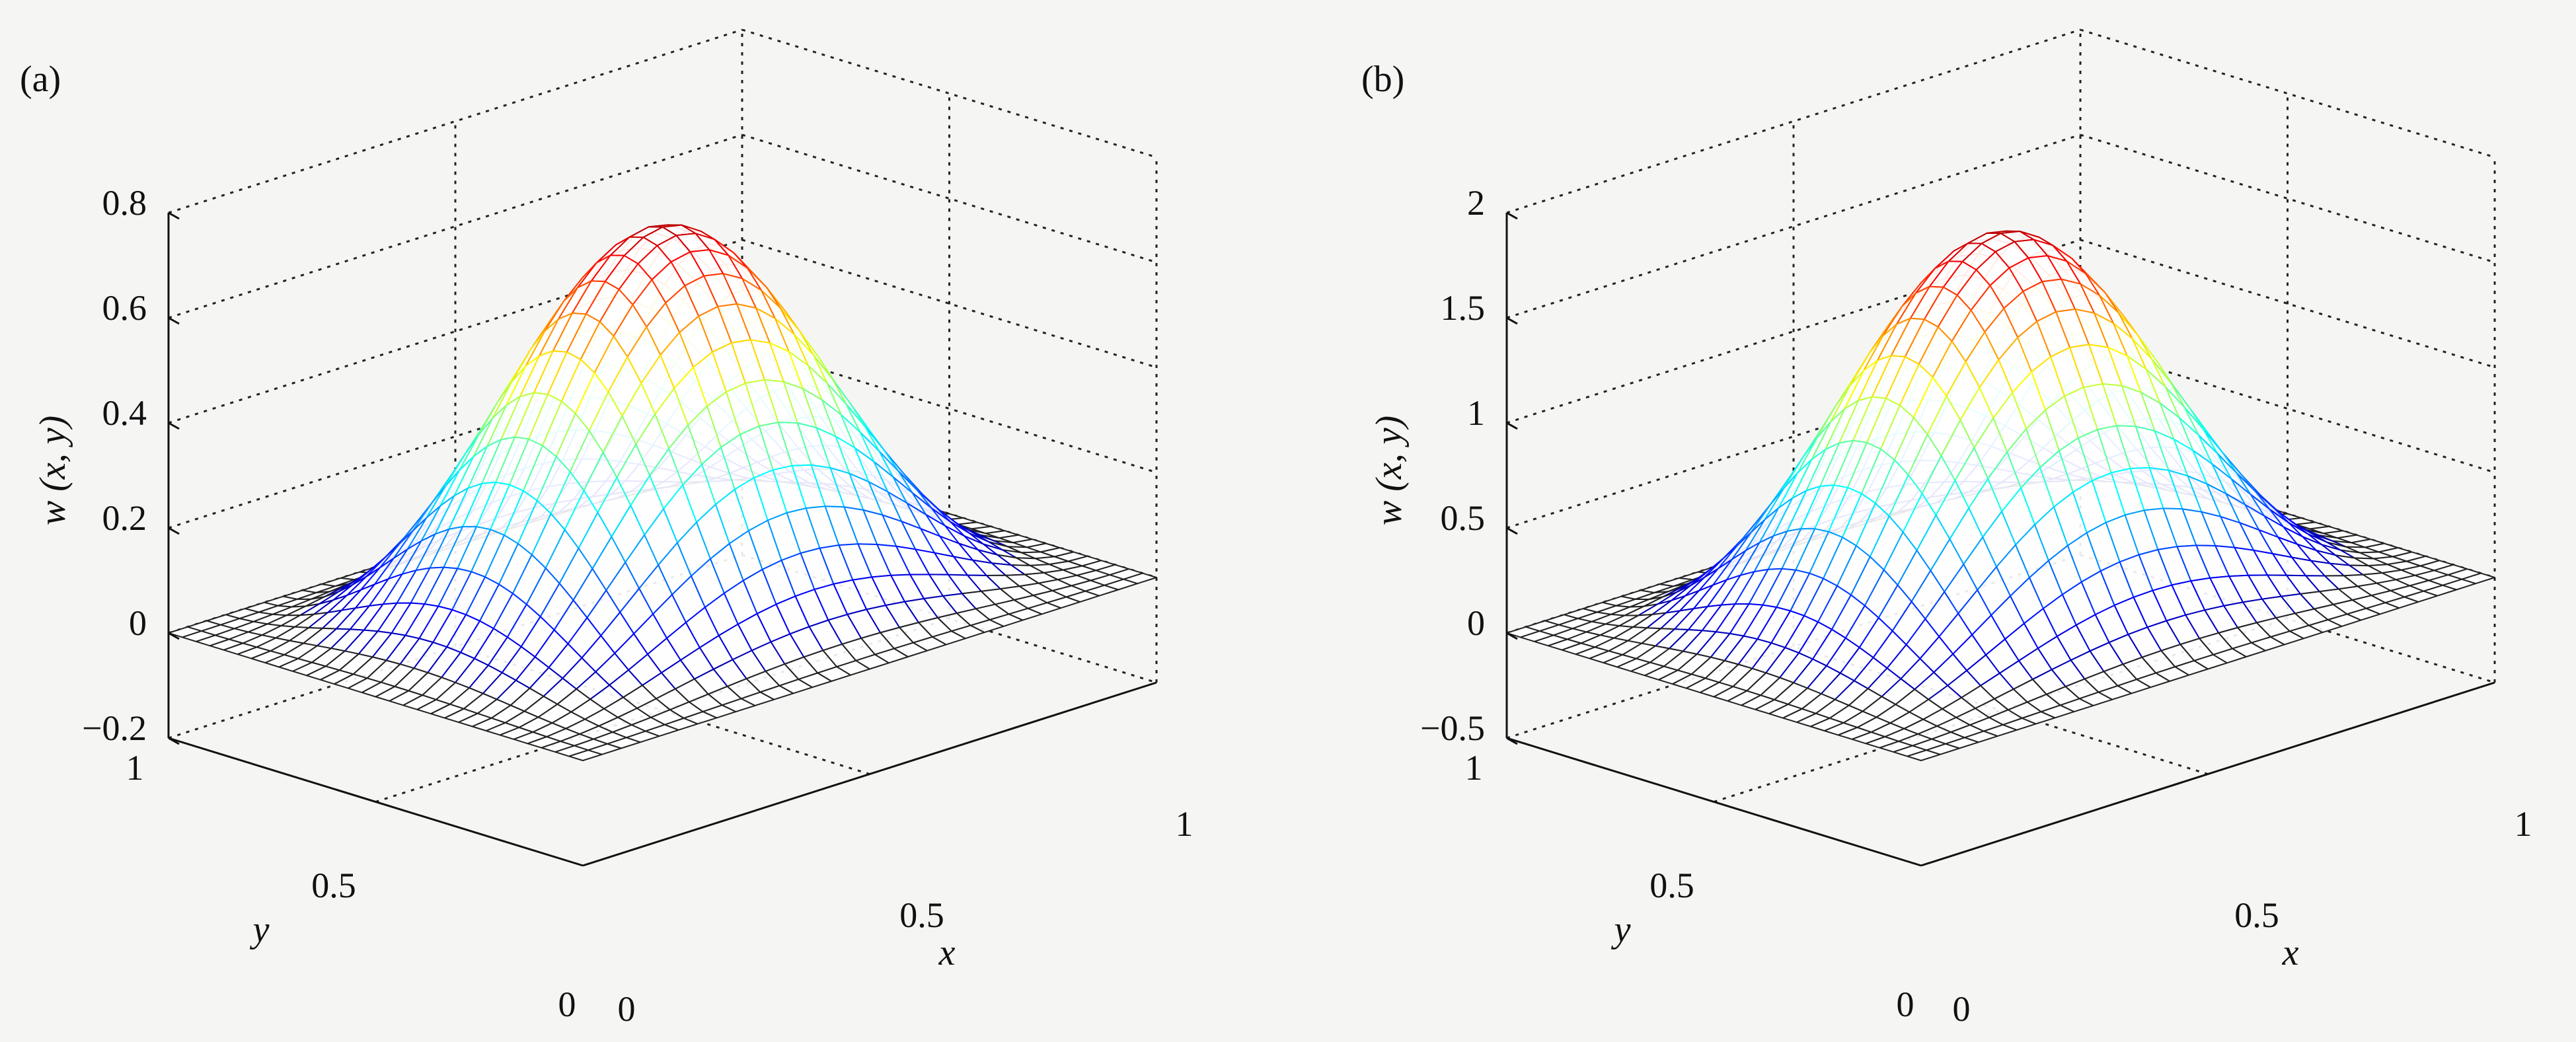  I want to click on panel-a-z-tick-0: 0, so click(138, 623).